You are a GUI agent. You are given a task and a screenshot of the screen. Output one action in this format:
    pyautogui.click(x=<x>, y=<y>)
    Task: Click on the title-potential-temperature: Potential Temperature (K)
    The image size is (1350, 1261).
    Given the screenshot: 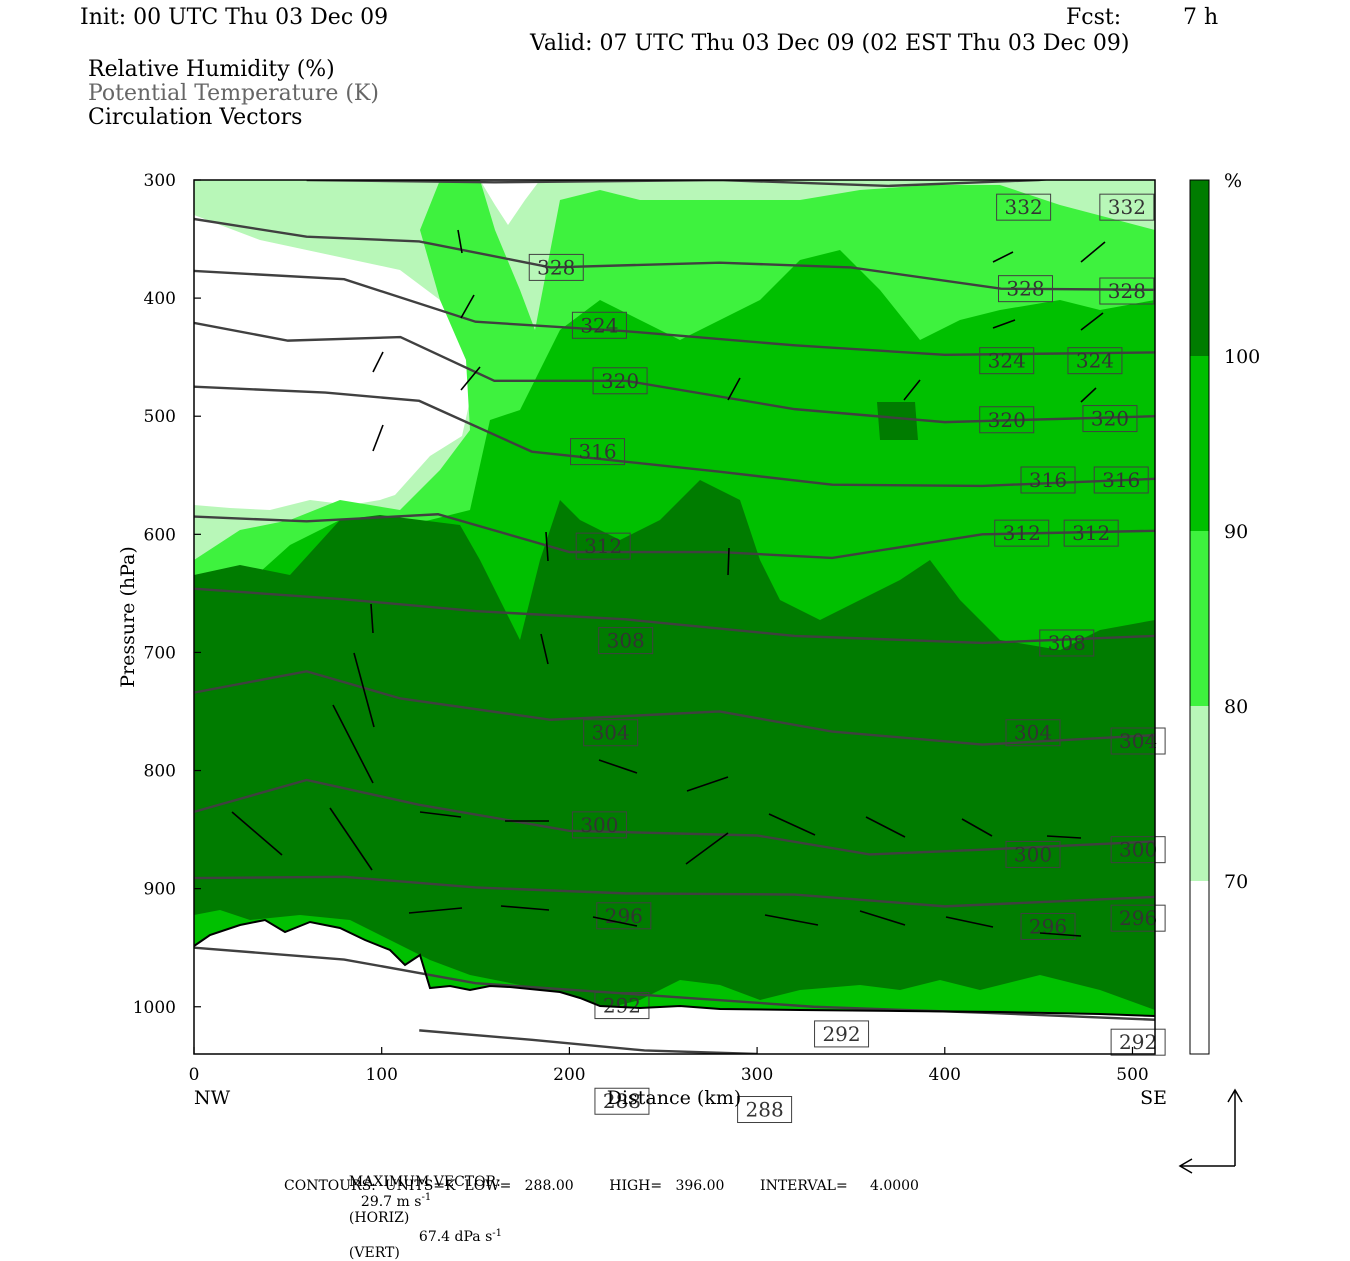 What is the action you would take?
    pyautogui.click(x=233, y=93)
    